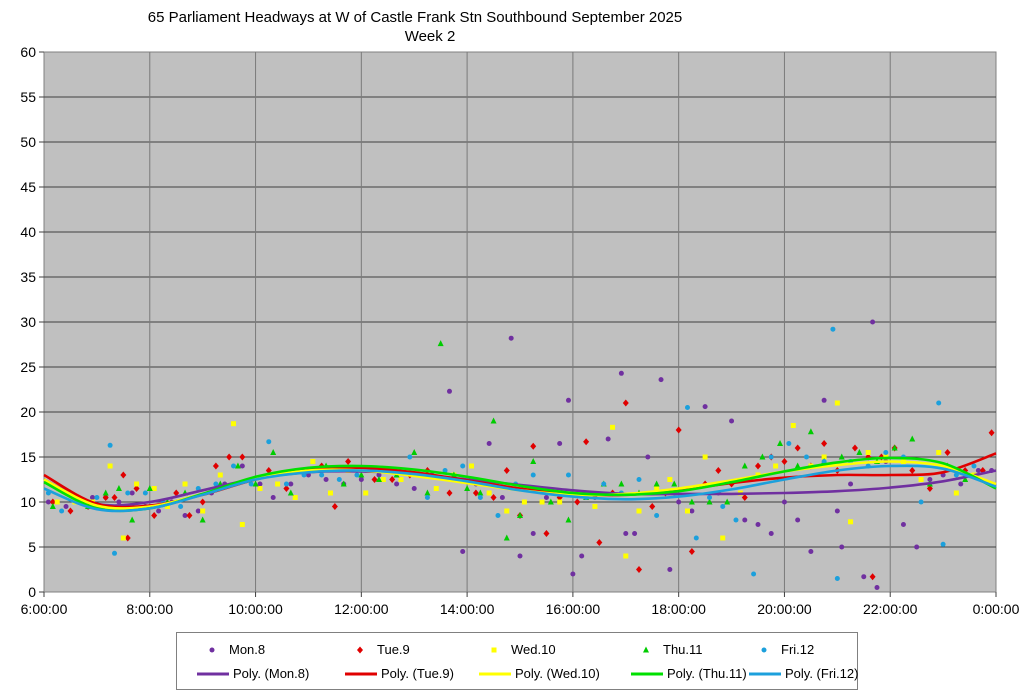 The width and height of the screenshot is (1024, 698). What do you see at coordinates (28, 457) in the screenshot?
I see `y-tick-label: 15` at bounding box center [28, 457].